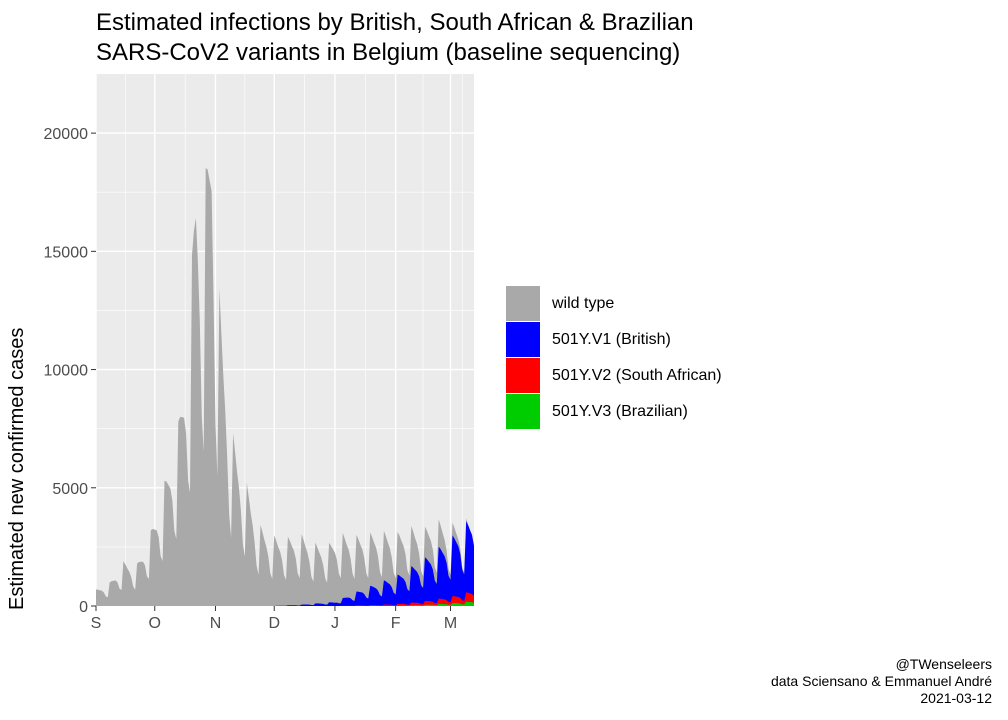 This screenshot has width=1008, height=720. I want to click on x-tick-label: D, so click(274, 623).